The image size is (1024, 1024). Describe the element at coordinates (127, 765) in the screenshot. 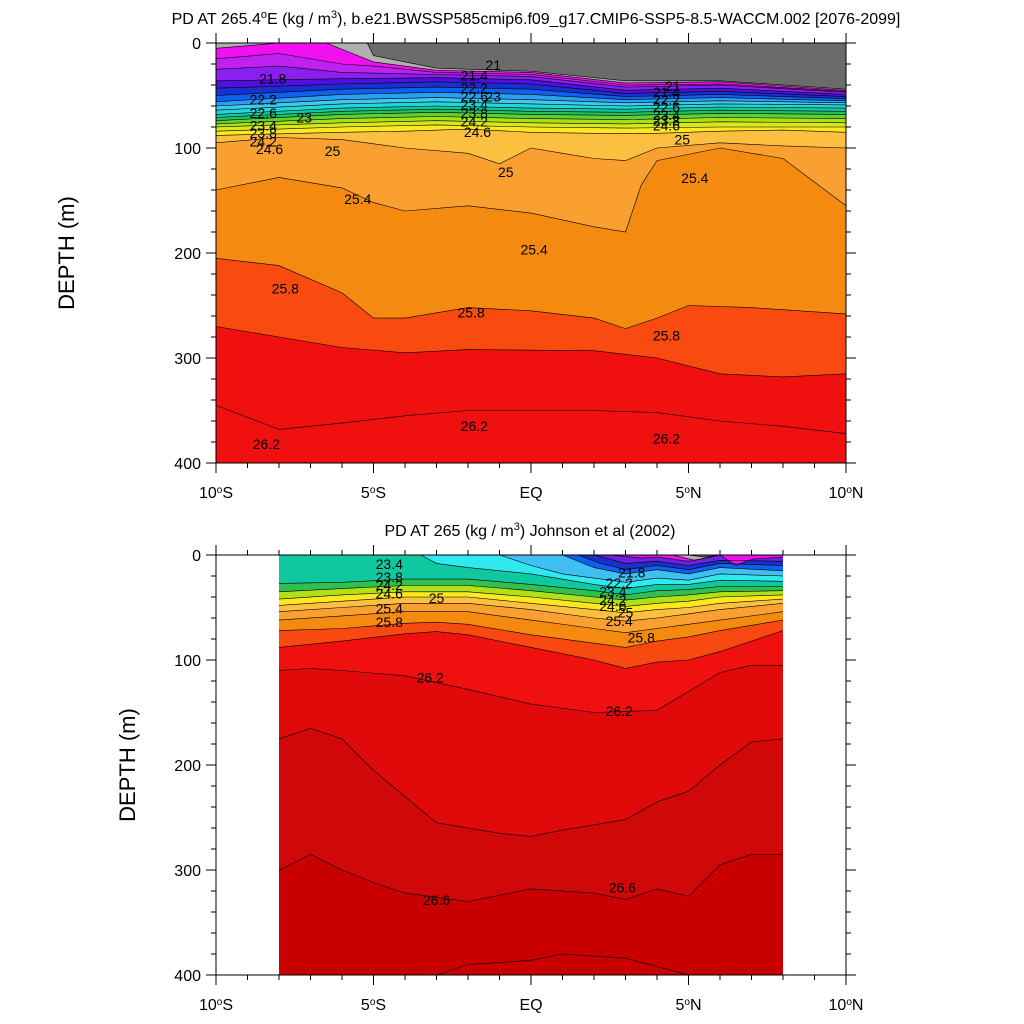

I see `bottom-y-axis-label: DEPTH (m)` at that location.